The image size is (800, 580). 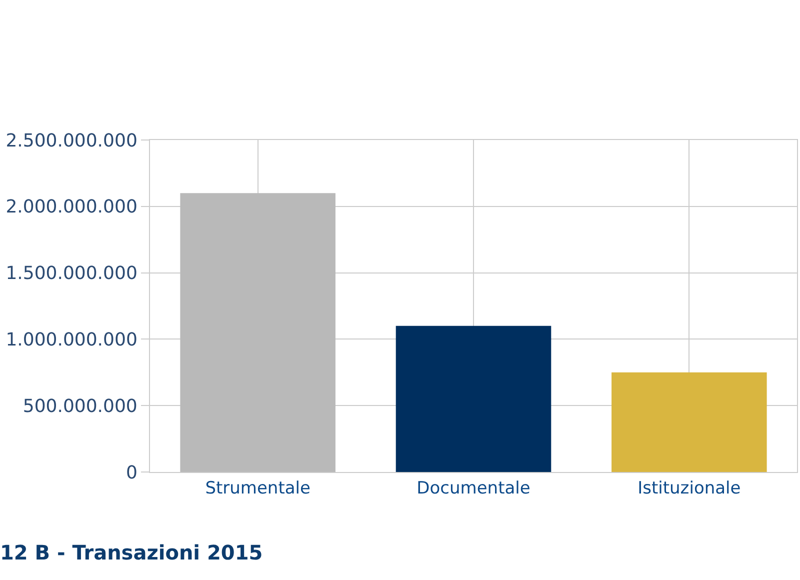 I want to click on x-tick-label: Istituzionale, so click(x=689, y=488).